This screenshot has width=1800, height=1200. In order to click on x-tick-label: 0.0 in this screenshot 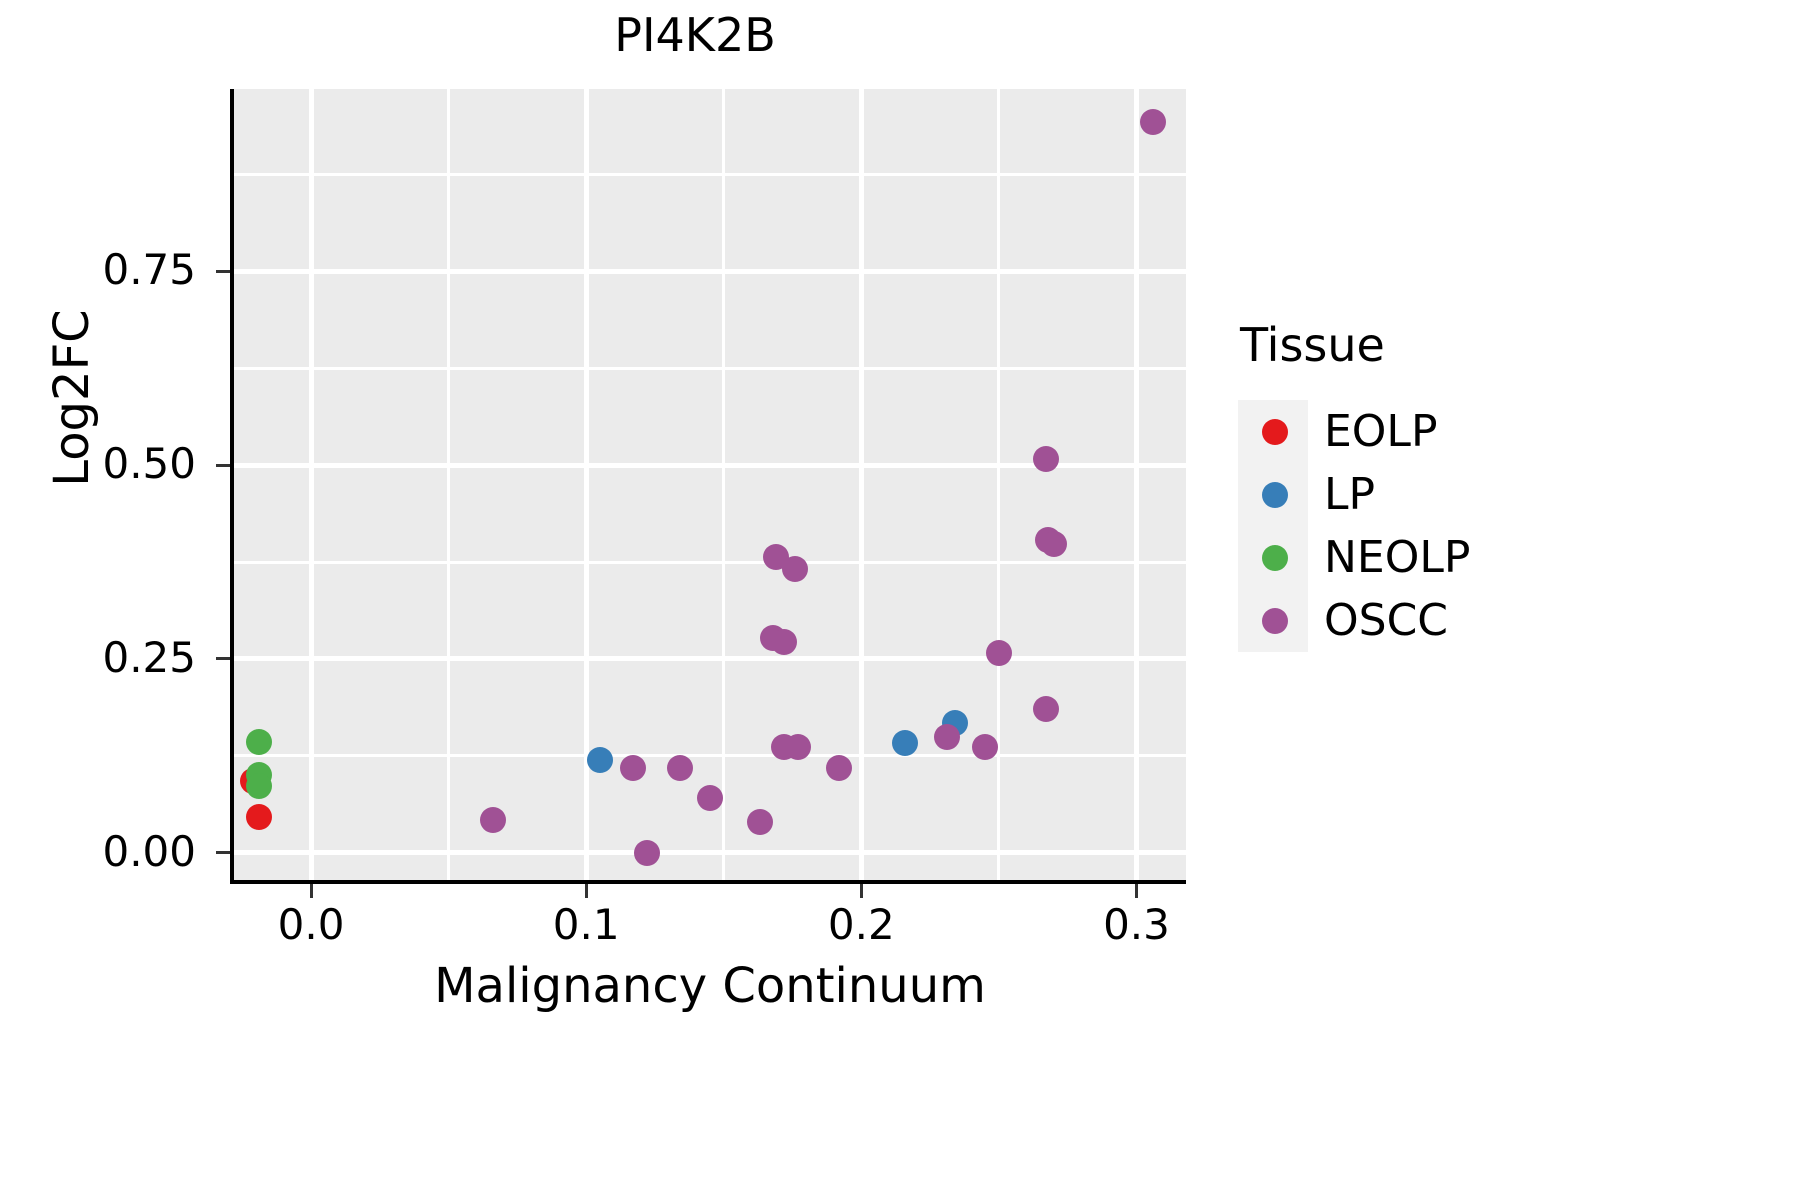, I will do `click(311, 924)`.